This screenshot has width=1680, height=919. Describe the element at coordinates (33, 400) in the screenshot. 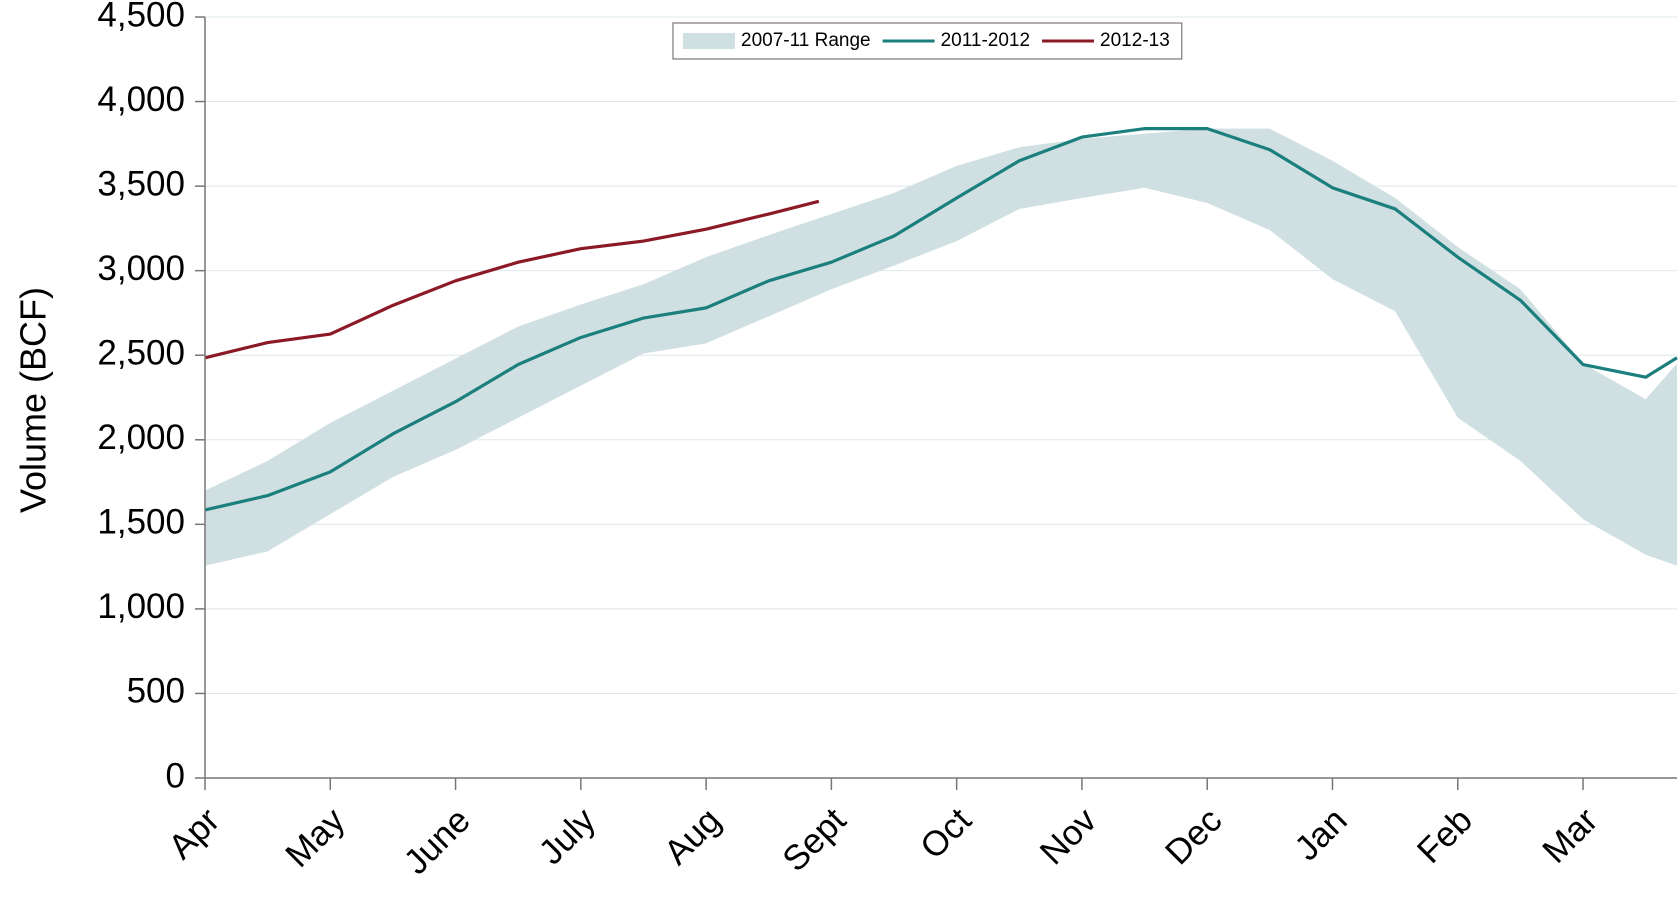

I see `y-axis-label: Volume (BCF)` at that location.